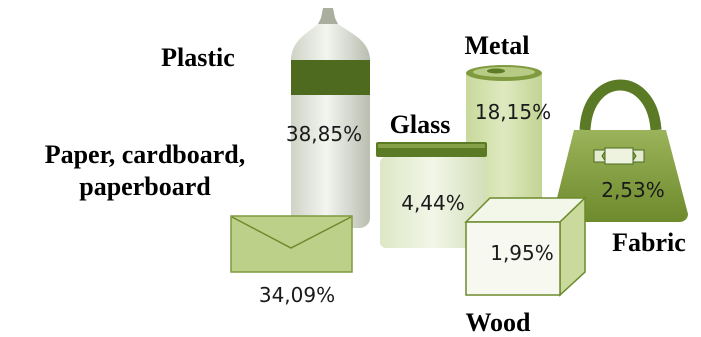 The image size is (701, 337). Describe the element at coordinates (330, 118) in the screenshot. I see `plastic-bottle-icon` at that location.